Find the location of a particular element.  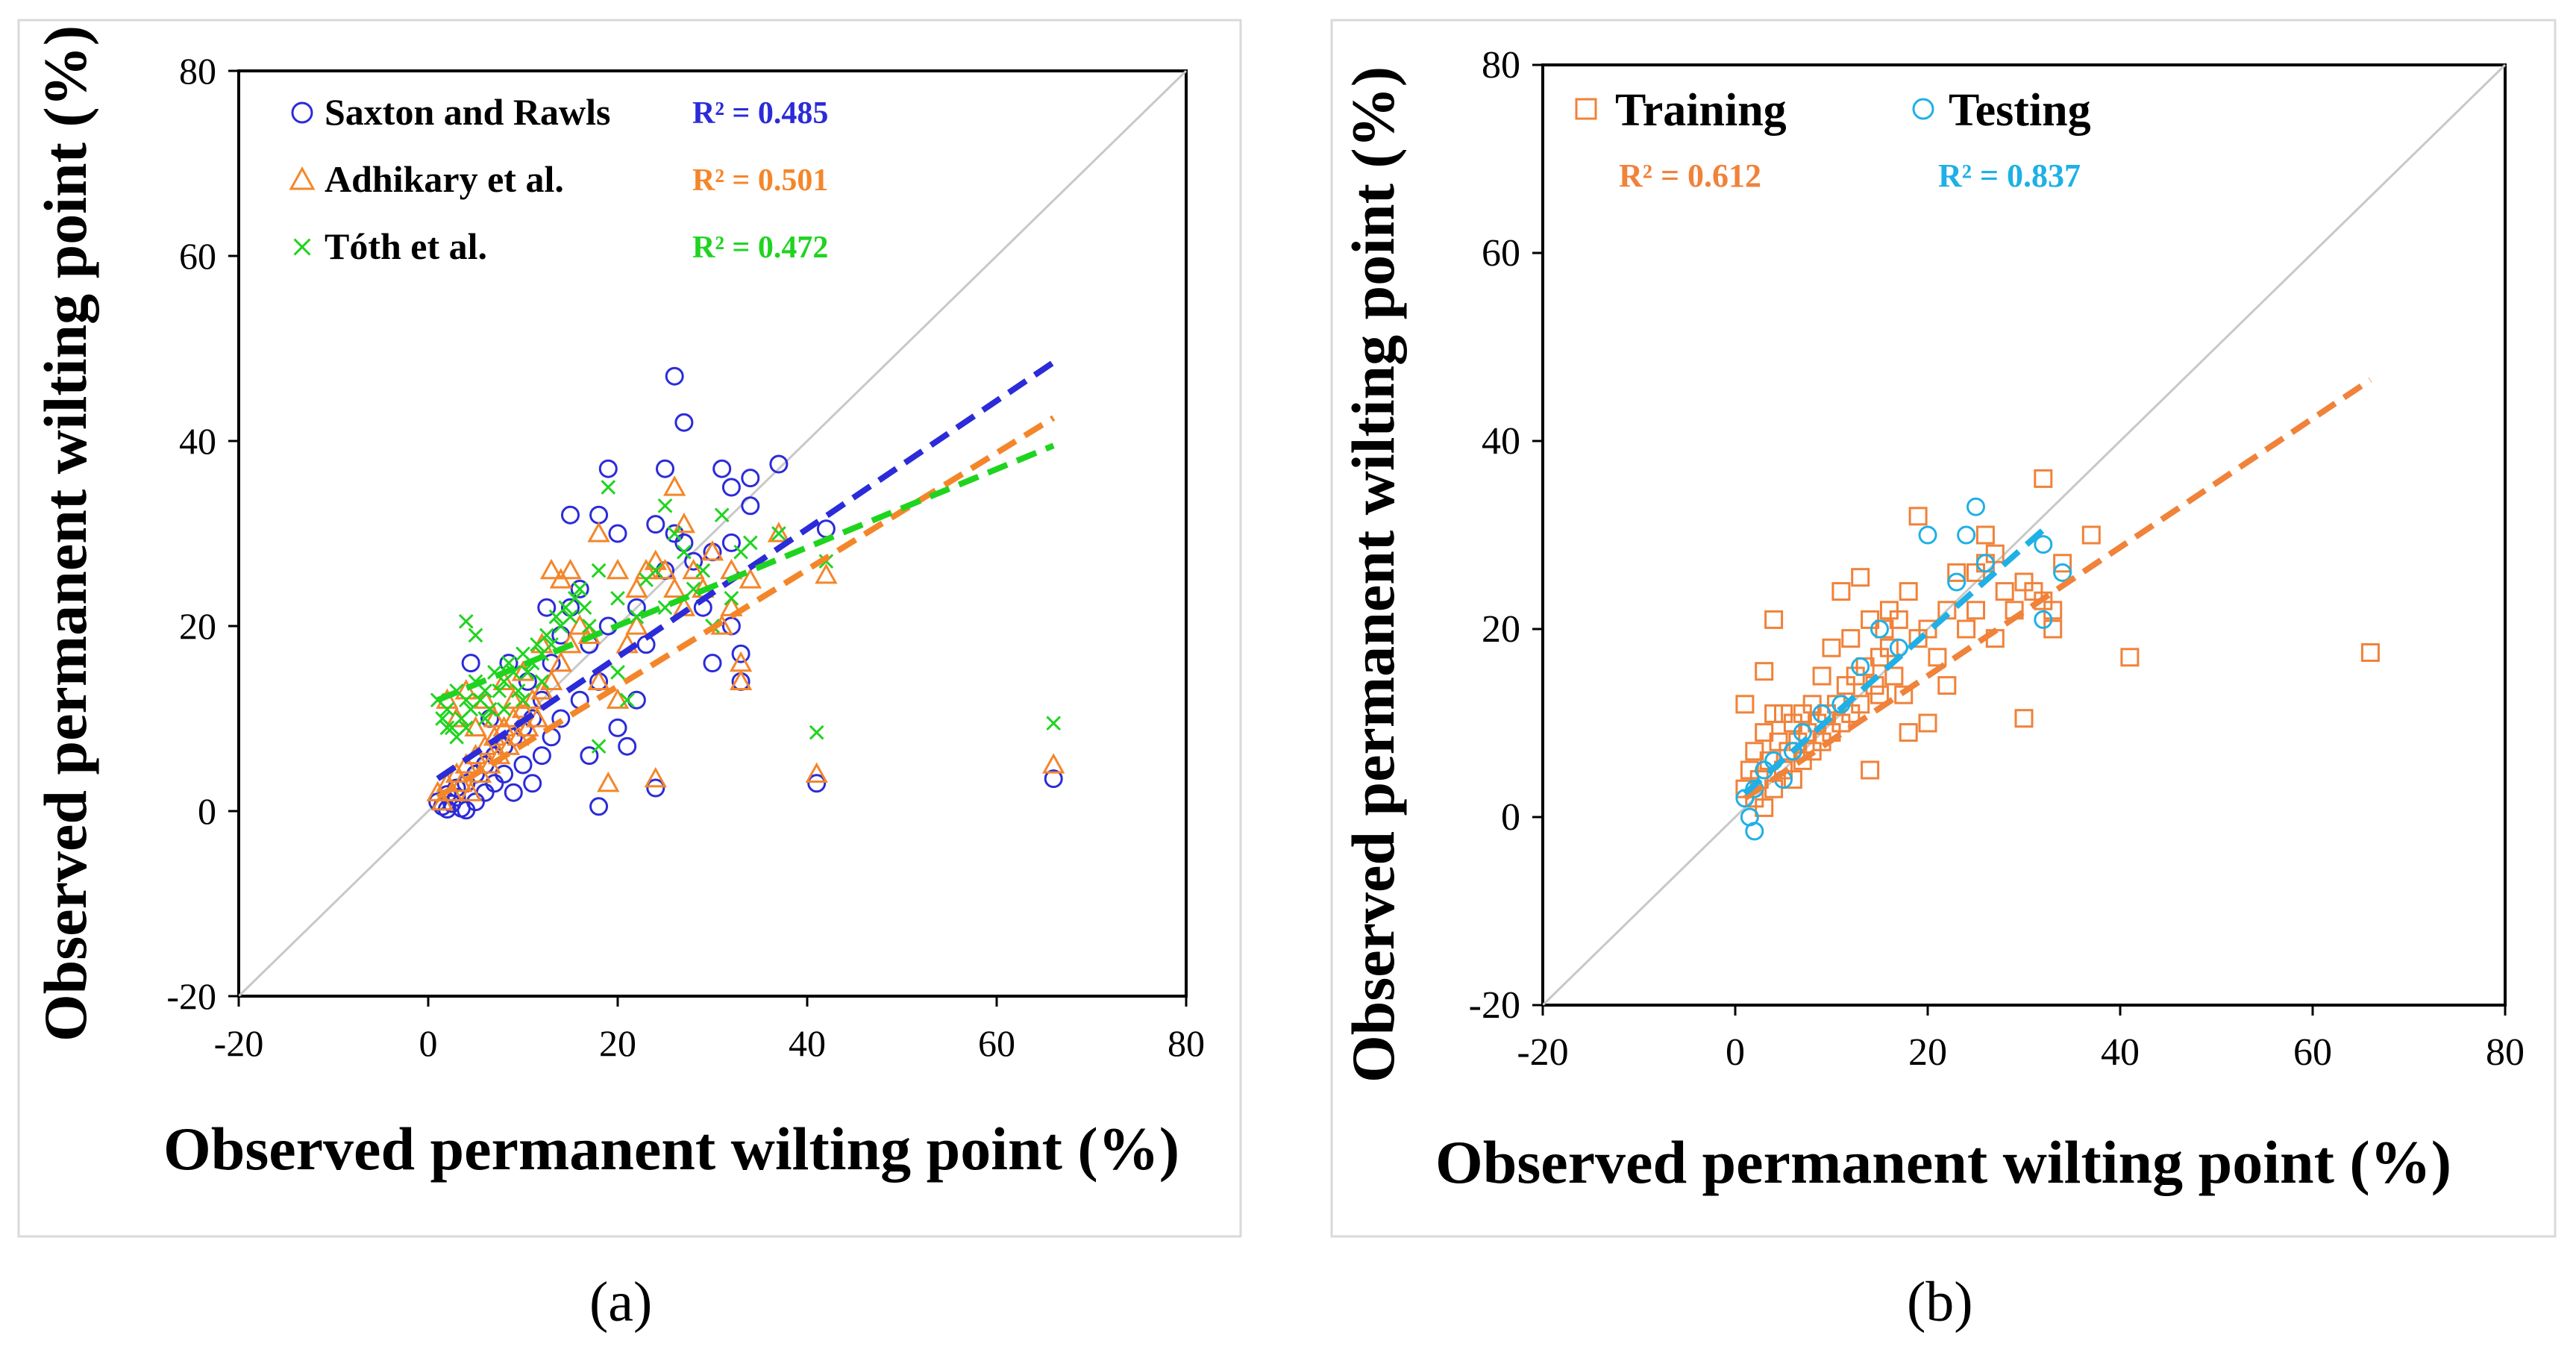

panel-a-trend-lines is located at coordinates (746, 580).